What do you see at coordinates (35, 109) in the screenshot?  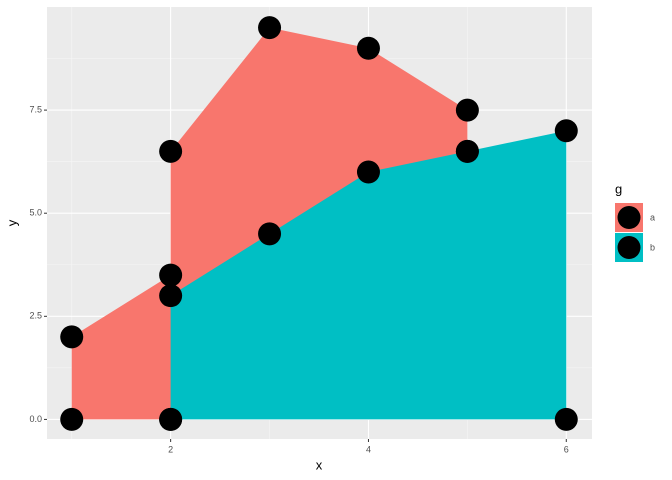 I see `y-tick-label: 7.5` at bounding box center [35, 109].